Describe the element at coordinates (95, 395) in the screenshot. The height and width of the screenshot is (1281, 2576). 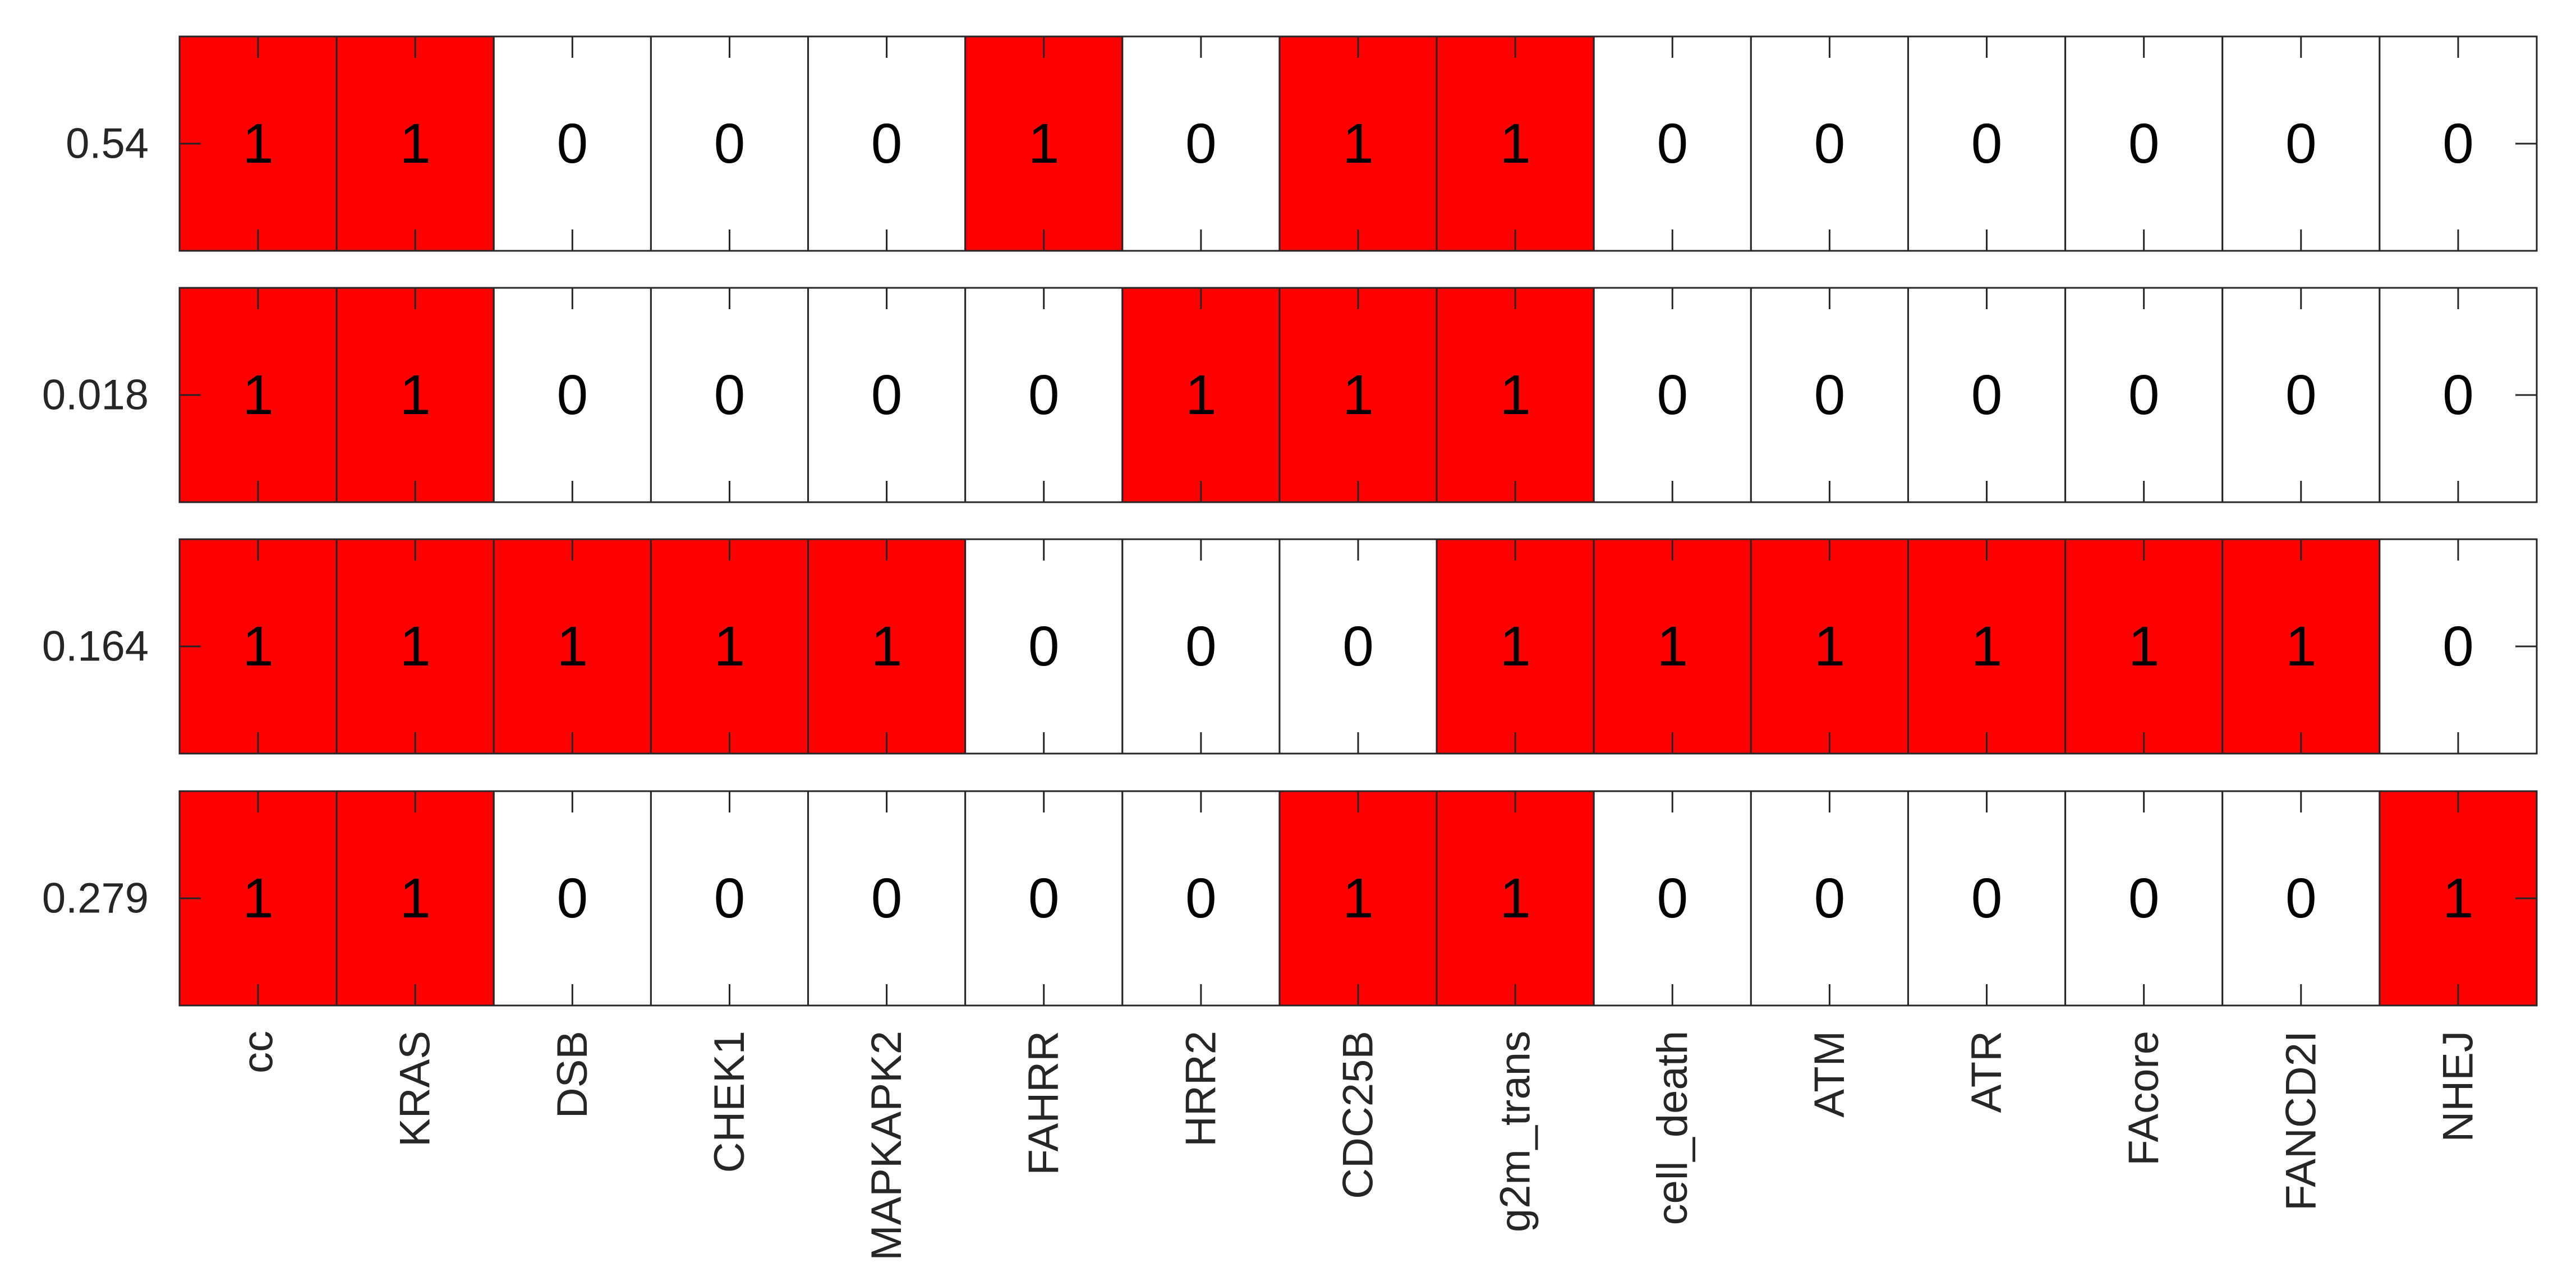
I see `row-label: 0.018` at that location.